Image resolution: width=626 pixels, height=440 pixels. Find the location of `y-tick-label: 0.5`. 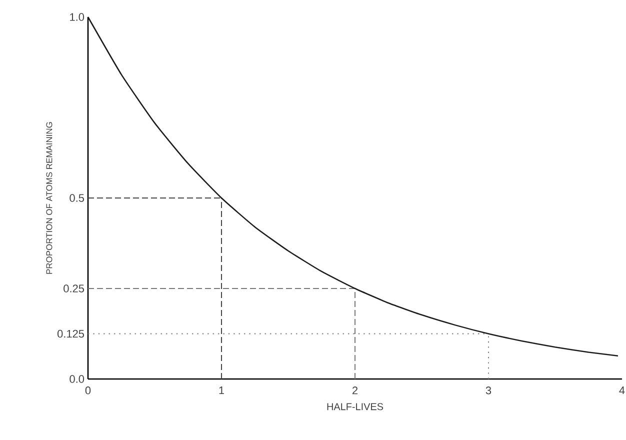

y-tick-label: 0.5 is located at coordinates (77, 198).